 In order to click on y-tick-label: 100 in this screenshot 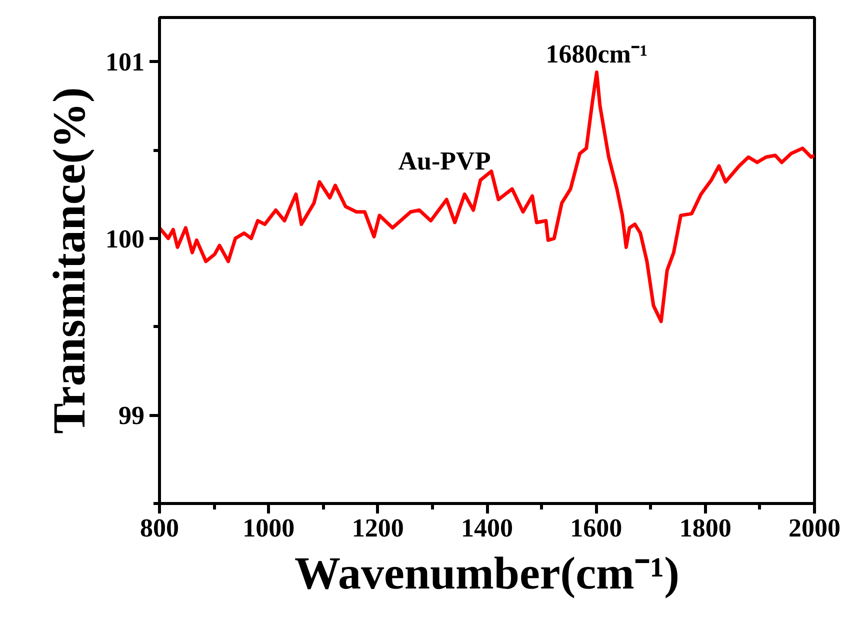, I will do `click(125, 239)`.